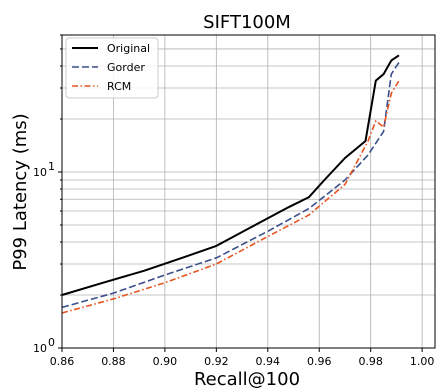 The width and height of the screenshot is (440, 392). I want to click on x-tick-label: 0.94, so click(268, 361).